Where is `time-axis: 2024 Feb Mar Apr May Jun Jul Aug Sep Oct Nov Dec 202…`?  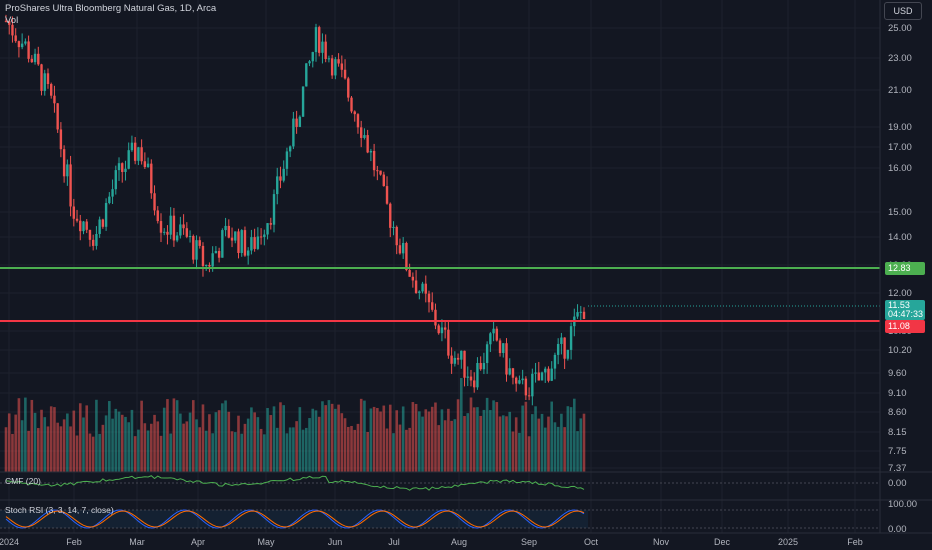 time-axis: 2024 Feb Mar Apr May Jun Jul Aug Sep Oct Nov Dec 202… is located at coordinates (431, 542).